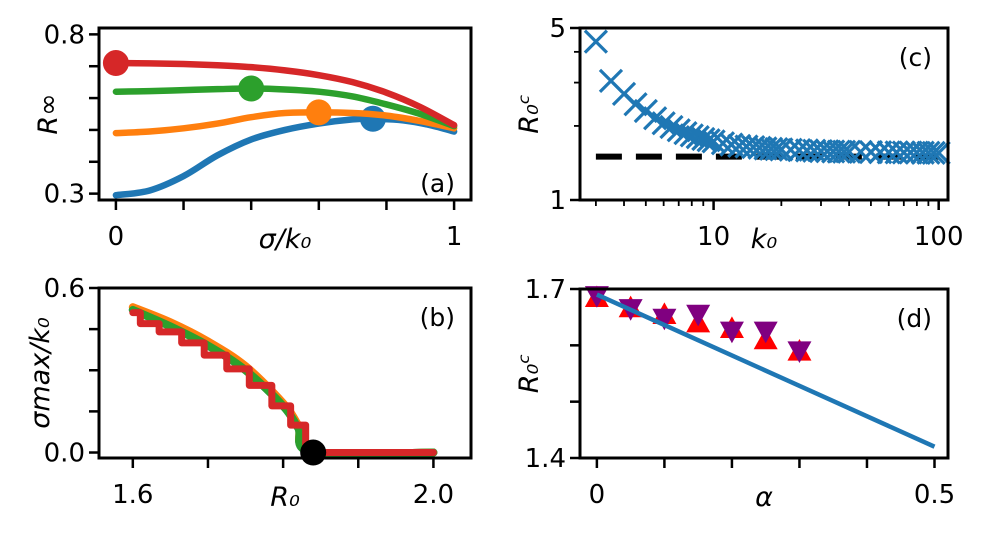  What do you see at coordinates (934, 495) in the screenshot?
I see `x-tick-label-d: 0.5` at bounding box center [934, 495].